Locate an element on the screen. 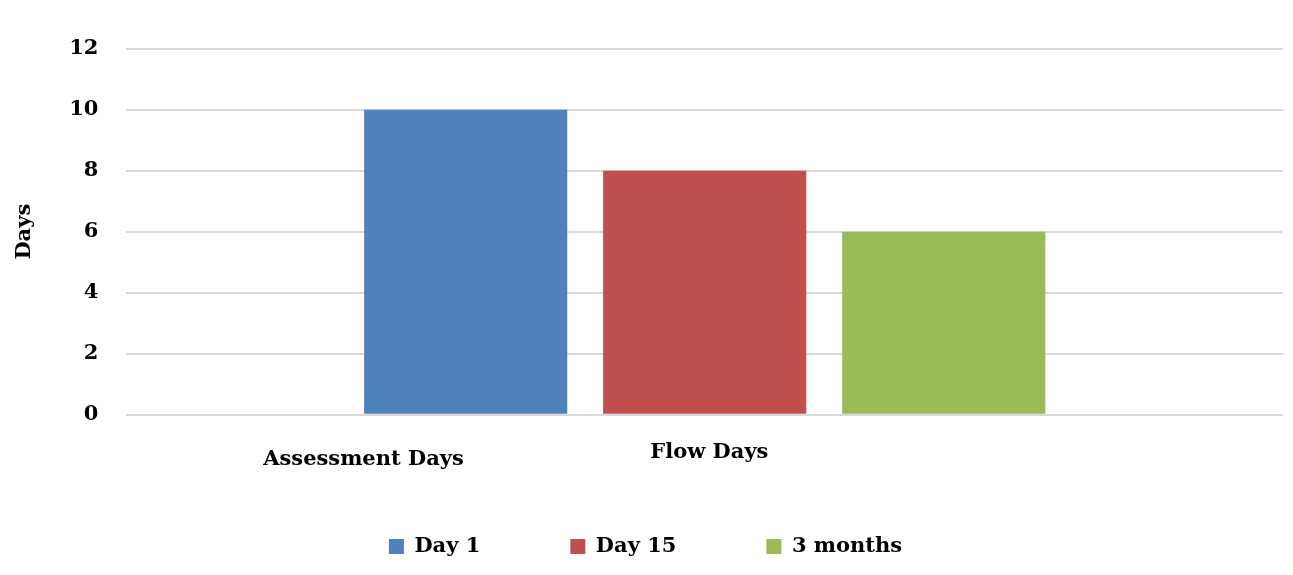  y-axis-title: Days is located at coordinates (23, 231).